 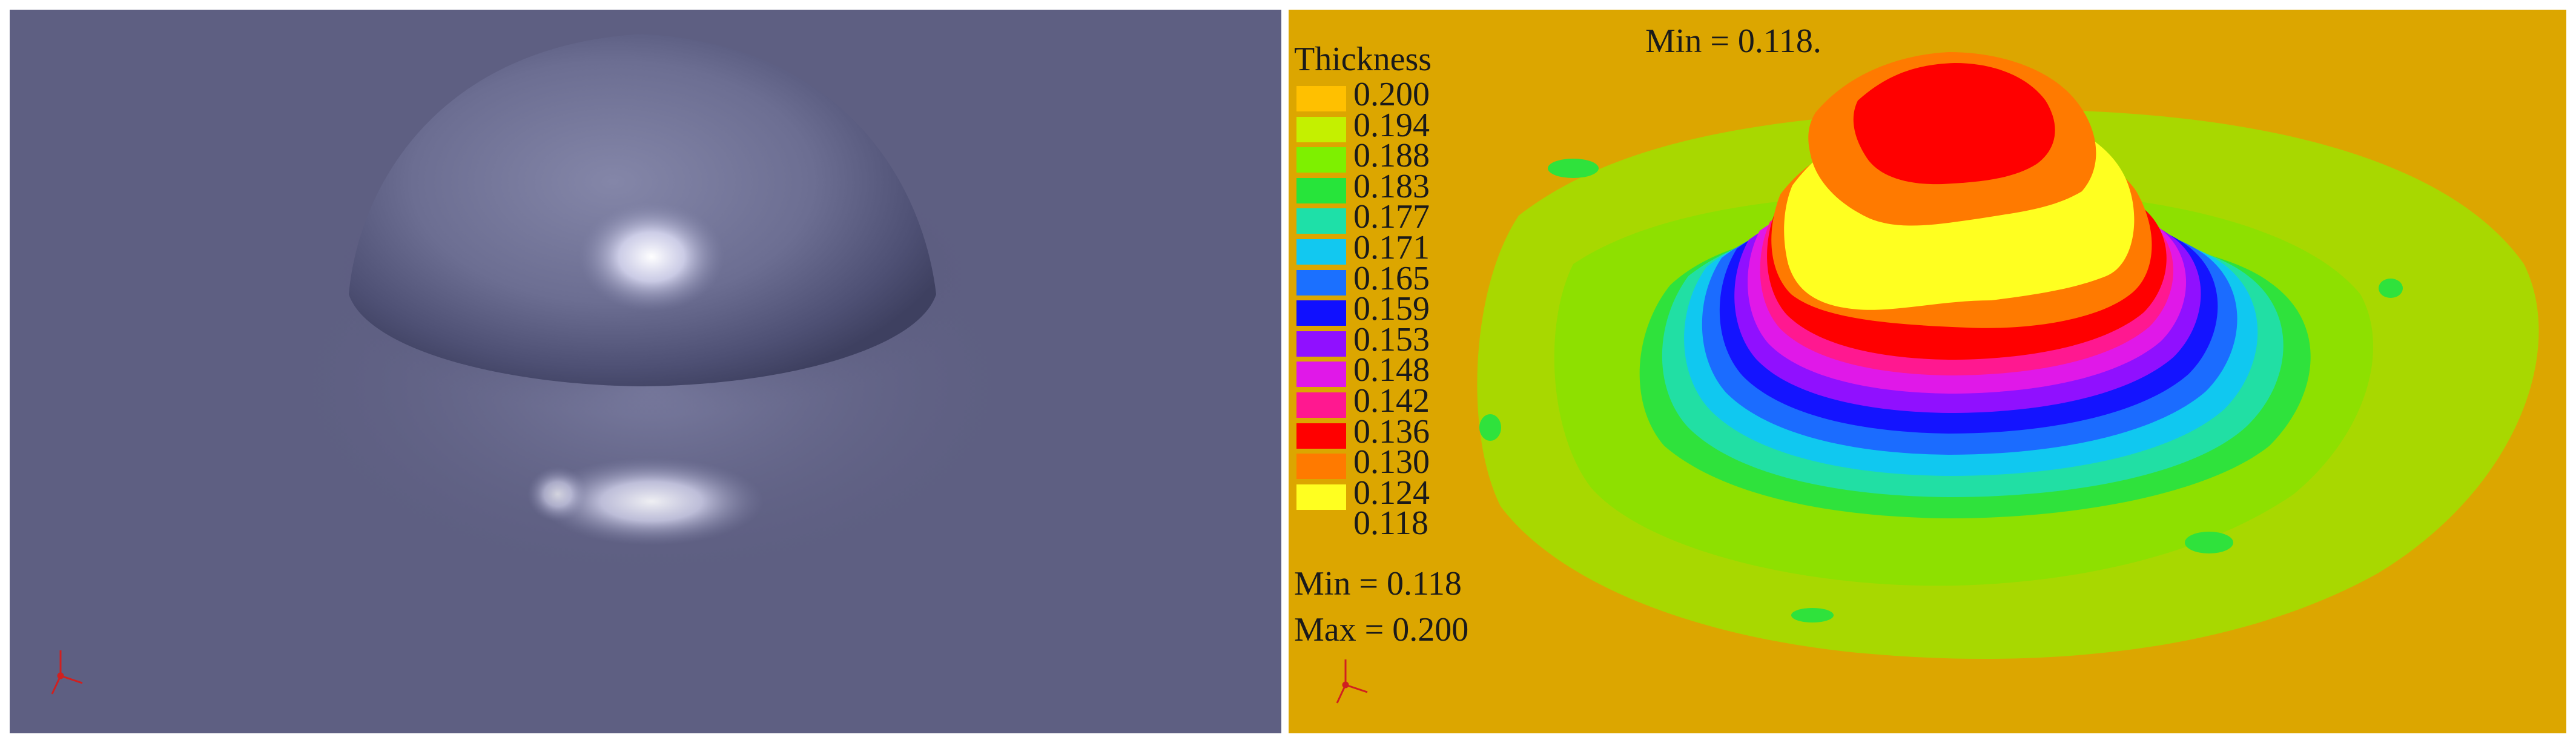 What do you see at coordinates (1339, 630) in the screenshot?
I see `max-stat-label: Max =` at bounding box center [1339, 630].